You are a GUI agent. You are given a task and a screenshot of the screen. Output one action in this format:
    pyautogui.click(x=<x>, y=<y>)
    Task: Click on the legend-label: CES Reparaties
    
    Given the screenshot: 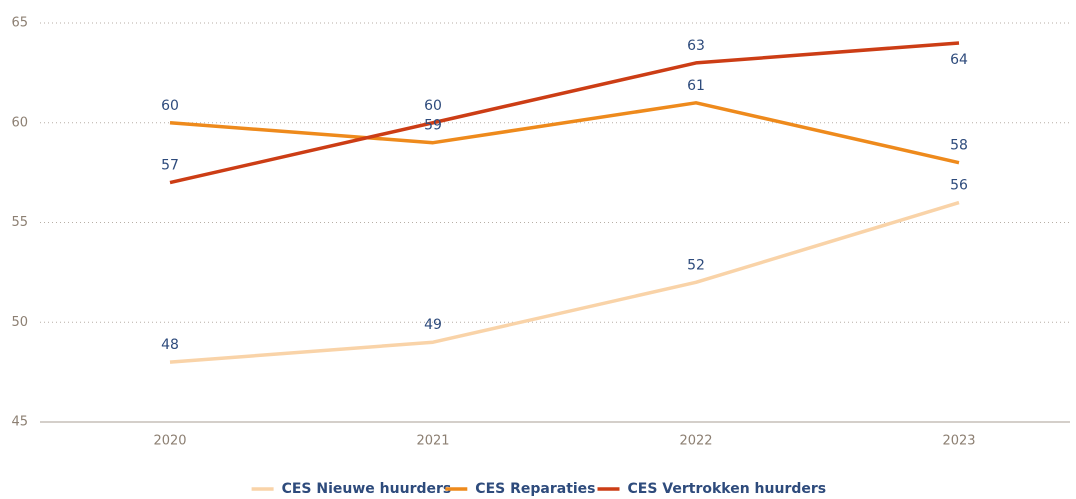 What is the action you would take?
    pyautogui.click(x=535, y=489)
    